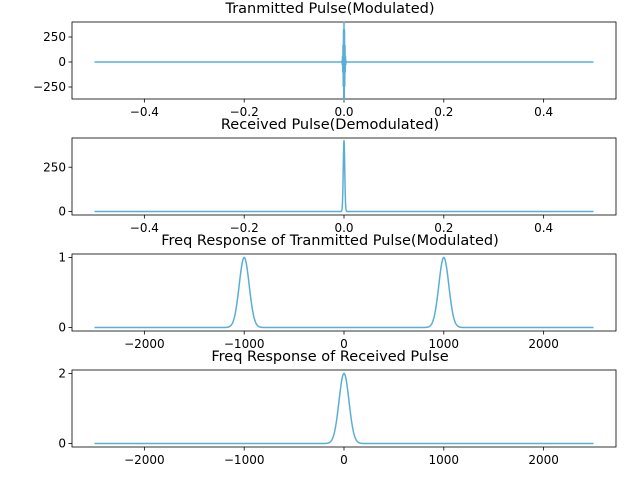 Image resolution: width=640 pixels, height=480 pixels. What do you see at coordinates (49, 87) in the screenshot?
I see `y-tick-label: −250` at bounding box center [49, 87].